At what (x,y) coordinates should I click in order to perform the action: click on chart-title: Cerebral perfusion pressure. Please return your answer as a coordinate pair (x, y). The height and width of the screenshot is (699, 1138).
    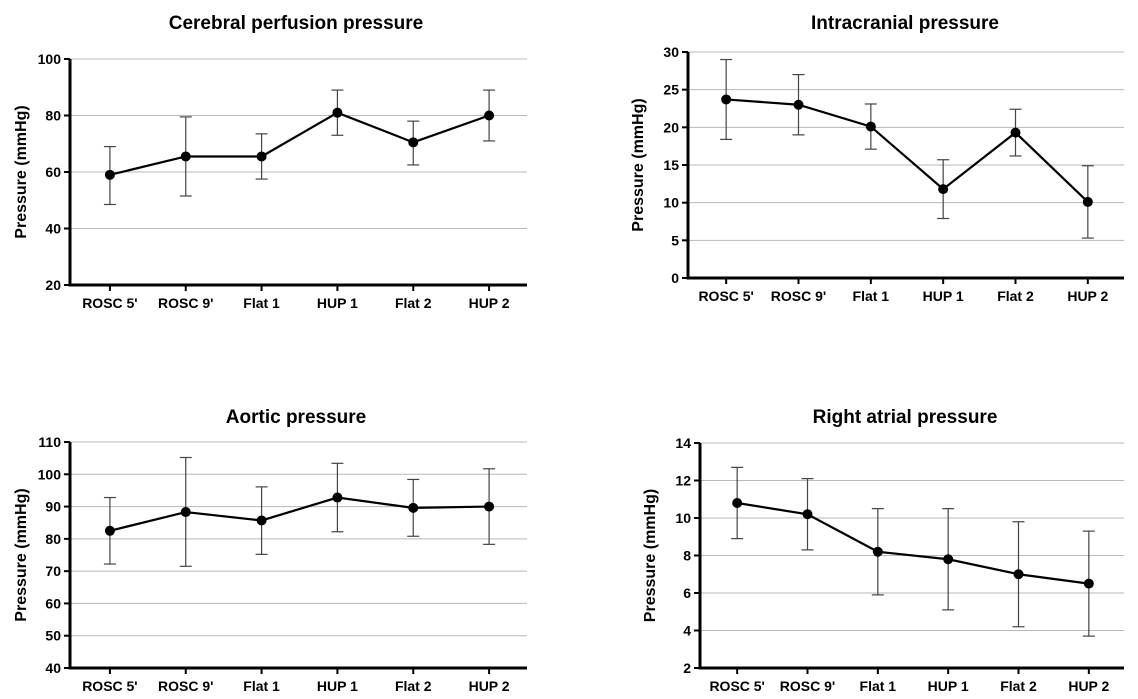
    Looking at the image, I should click on (296, 23).